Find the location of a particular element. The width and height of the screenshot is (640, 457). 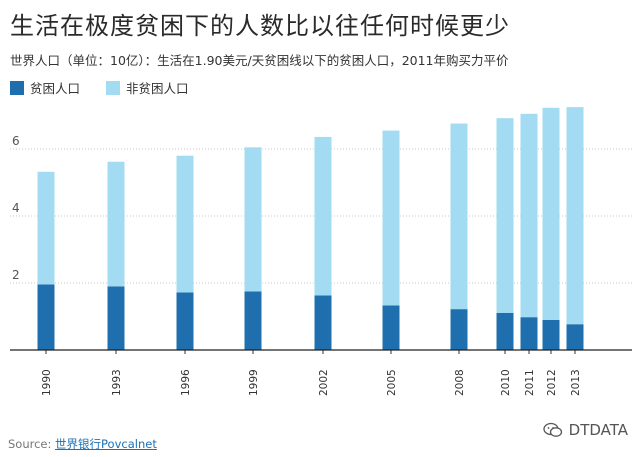

bar-poor-1999 is located at coordinates (253, 320).